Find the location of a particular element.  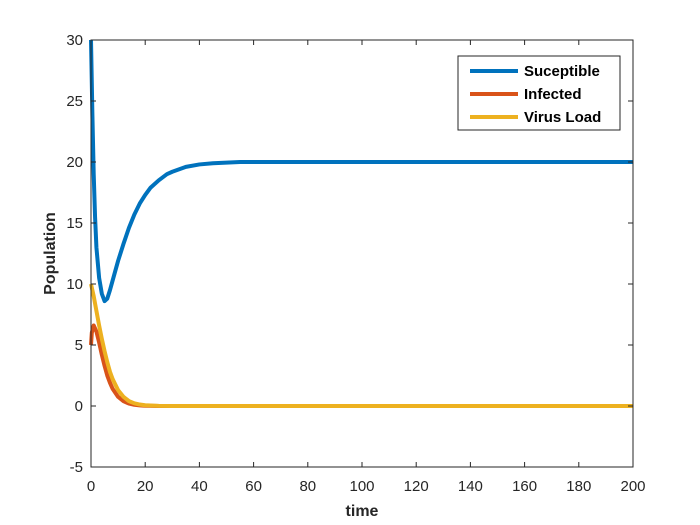

x-tick-label: 120 is located at coordinates (416, 486).